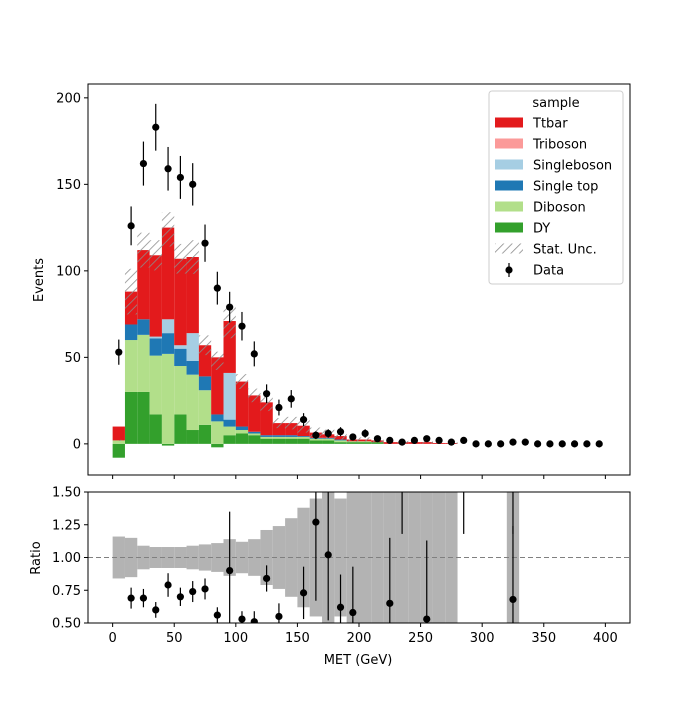  I want to click on y-tick-label: 100, so click(68, 271).